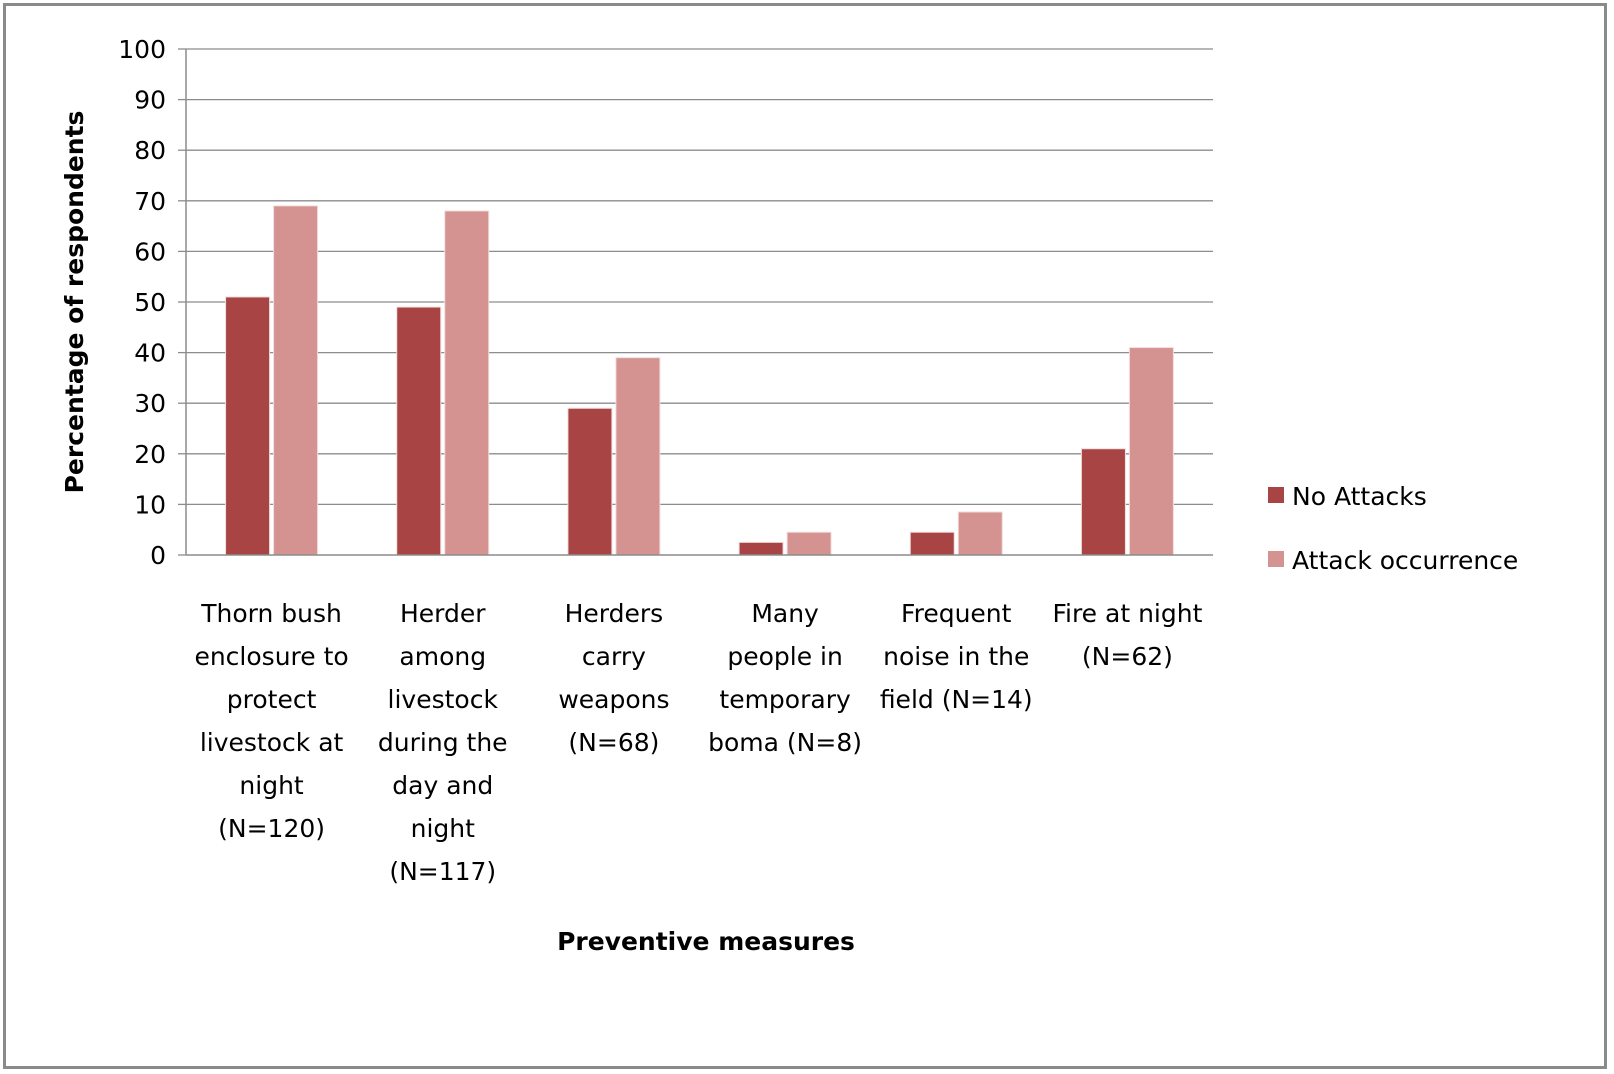 Image resolution: width=1614 pixels, height=1074 pixels. Describe the element at coordinates (150, 150) in the screenshot. I see `y-tick-label: 80` at that location.